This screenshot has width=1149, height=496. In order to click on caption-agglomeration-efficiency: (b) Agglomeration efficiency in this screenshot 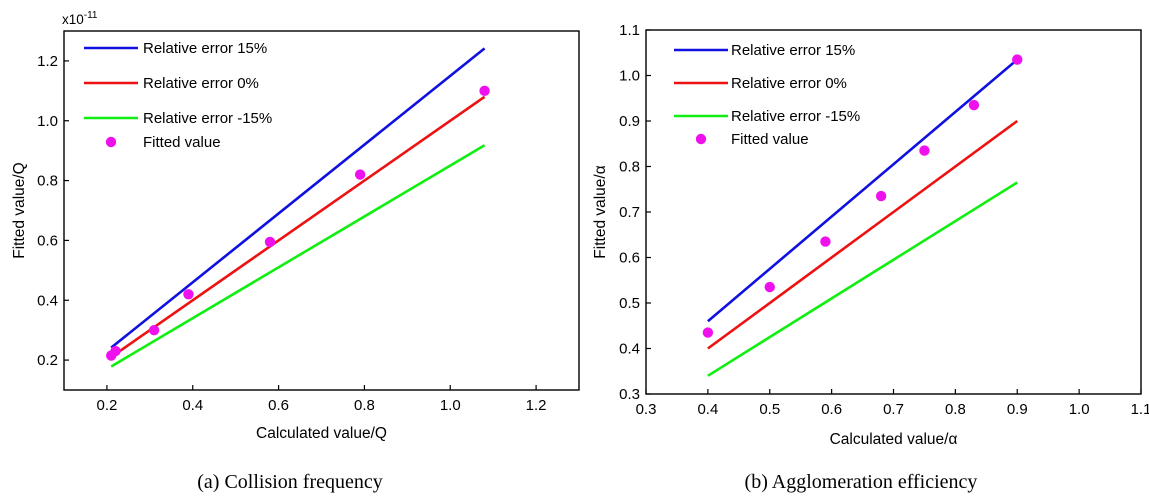, I will do `click(861, 482)`.